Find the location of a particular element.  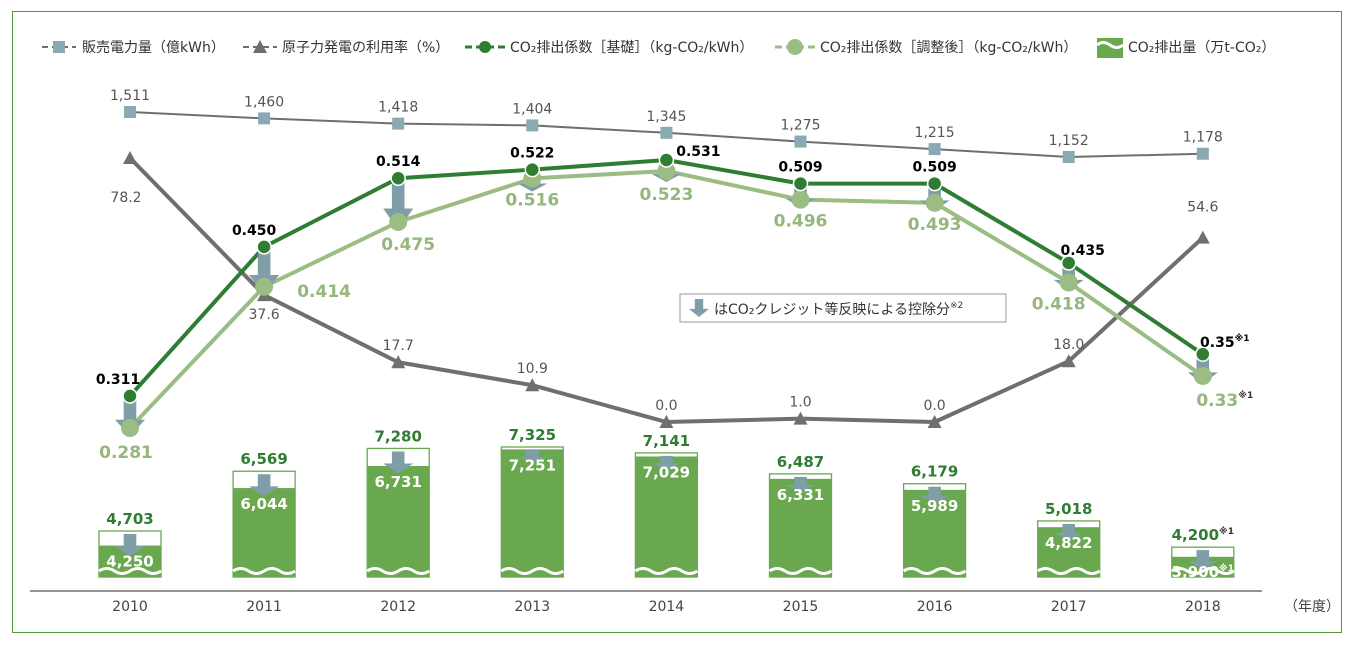

nuclear-label-2016: 0.0 is located at coordinates (934, 406).